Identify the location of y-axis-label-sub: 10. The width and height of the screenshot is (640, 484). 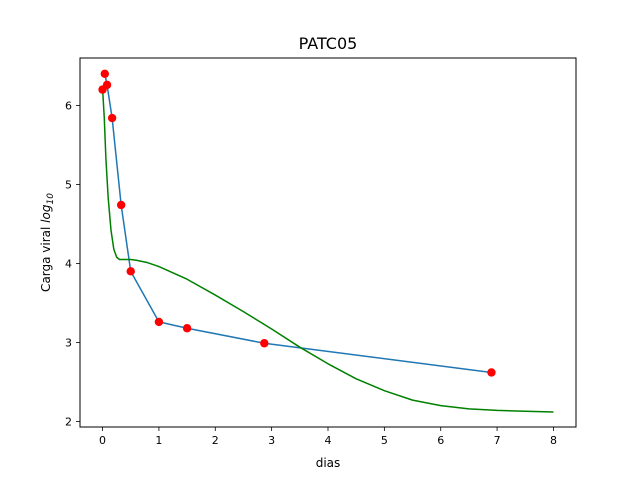
(51, 199).